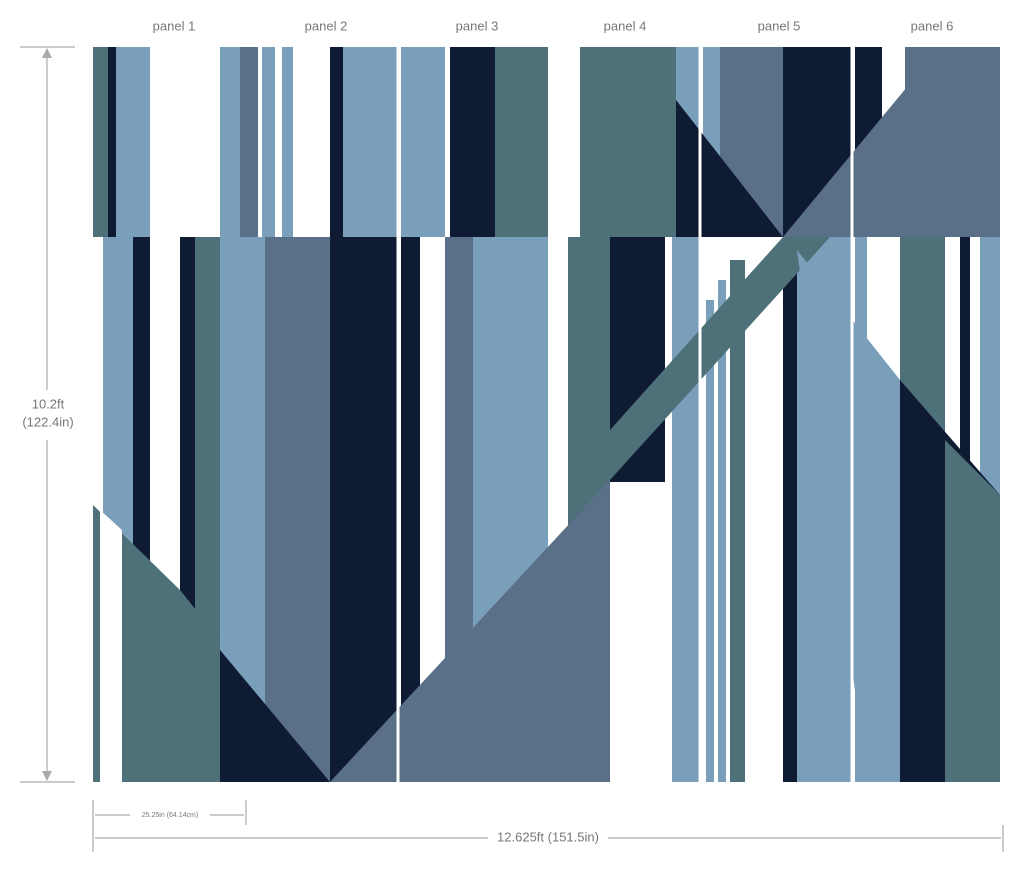 This screenshot has width=1024, height=873. I want to click on panel-label: panel 3, so click(477, 25).